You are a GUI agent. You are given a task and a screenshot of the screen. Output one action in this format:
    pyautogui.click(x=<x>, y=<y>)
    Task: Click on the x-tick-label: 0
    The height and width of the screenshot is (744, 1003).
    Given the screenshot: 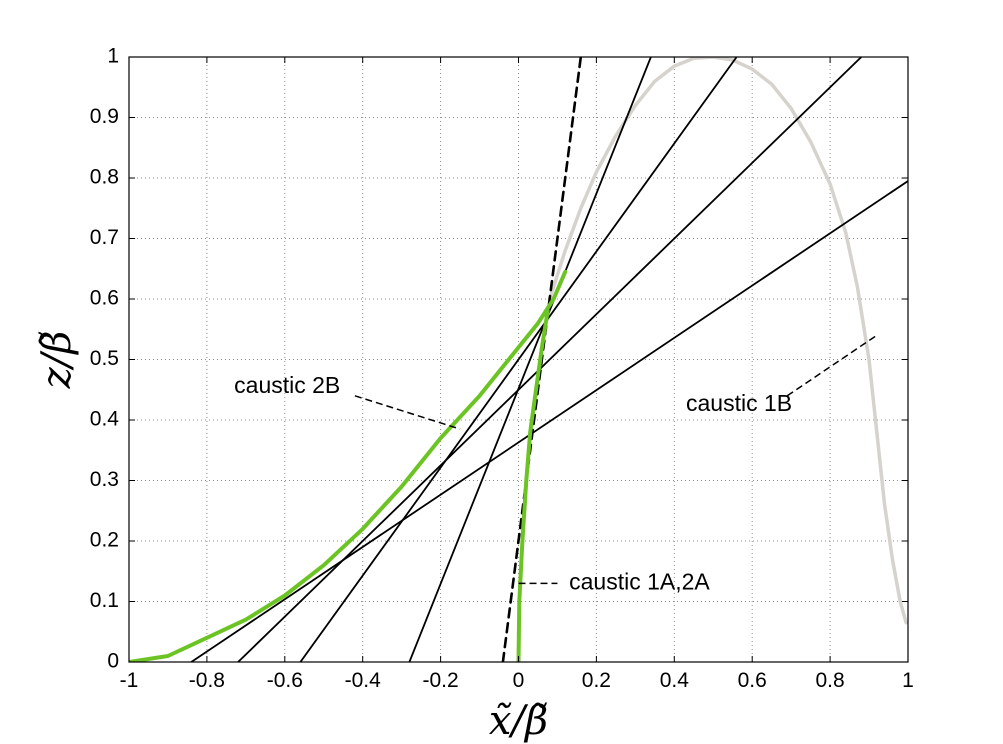 What is the action you would take?
    pyautogui.click(x=519, y=680)
    